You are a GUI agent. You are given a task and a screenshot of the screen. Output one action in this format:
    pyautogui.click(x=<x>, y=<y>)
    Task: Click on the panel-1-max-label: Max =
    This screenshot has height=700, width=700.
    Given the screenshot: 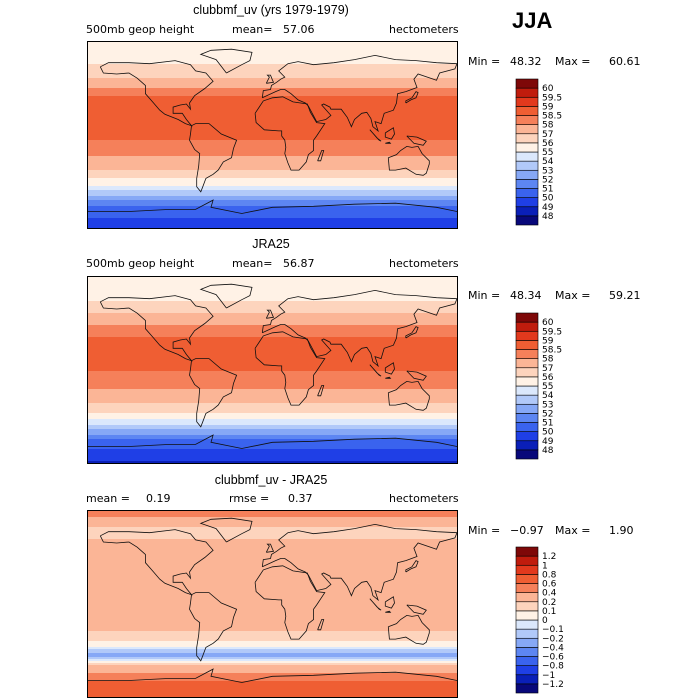 What is the action you would take?
    pyautogui.click(x=573, y=61)
    